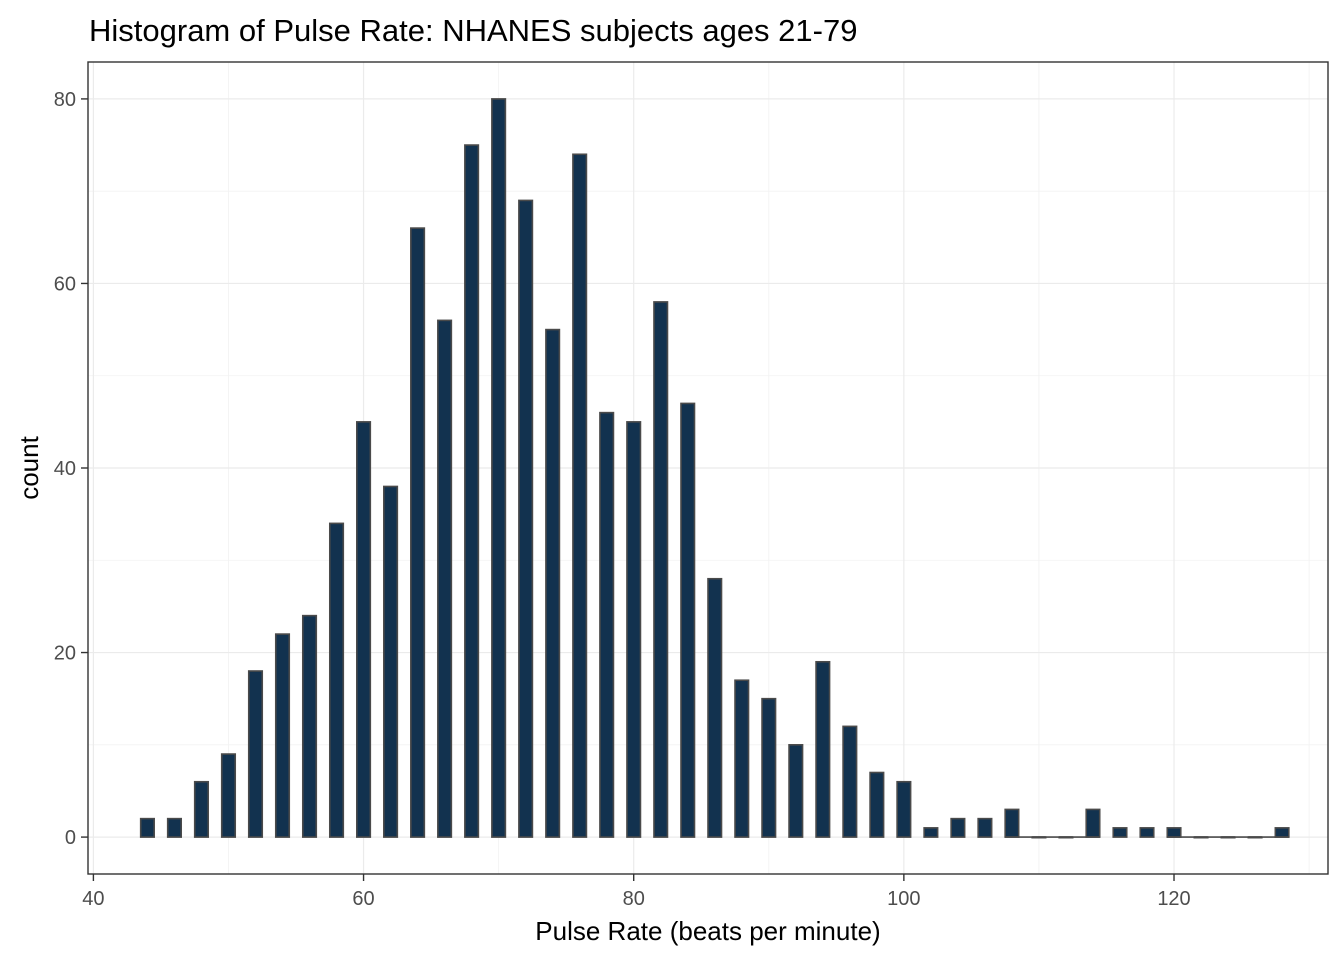 The image size is (1344, 960). I want to click on y-tick-label: 40, so click(65, 469).